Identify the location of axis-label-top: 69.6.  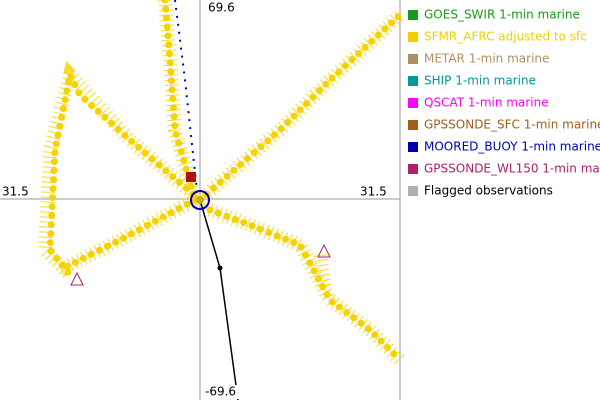
(221, 8).